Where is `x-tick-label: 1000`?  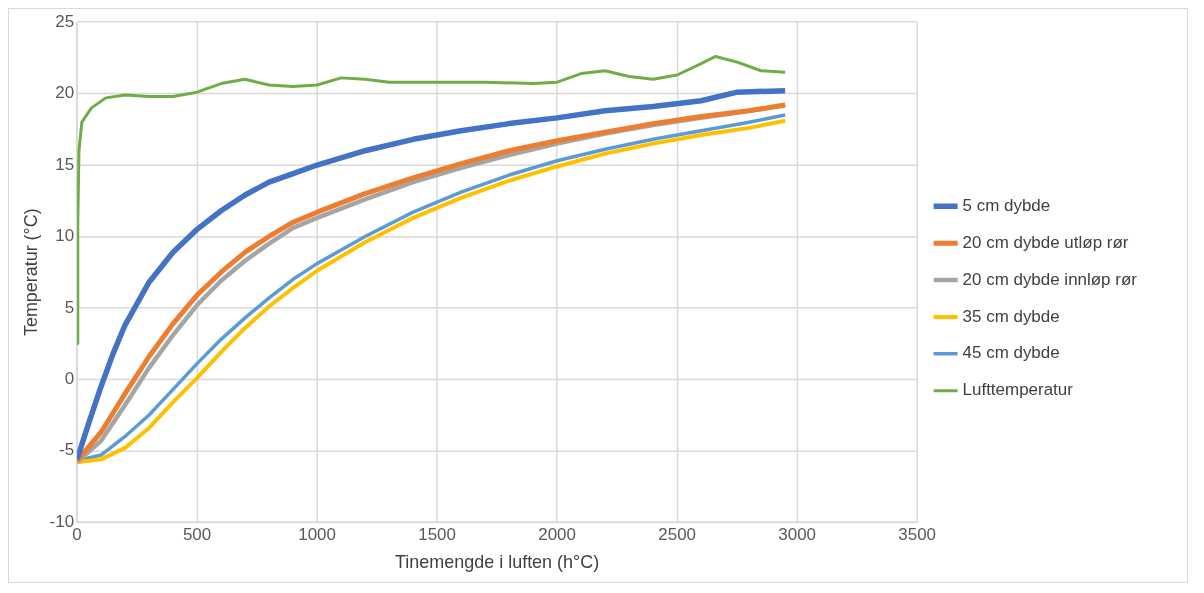
x-tick-label: 1000 is located at coordinates (317, 535).